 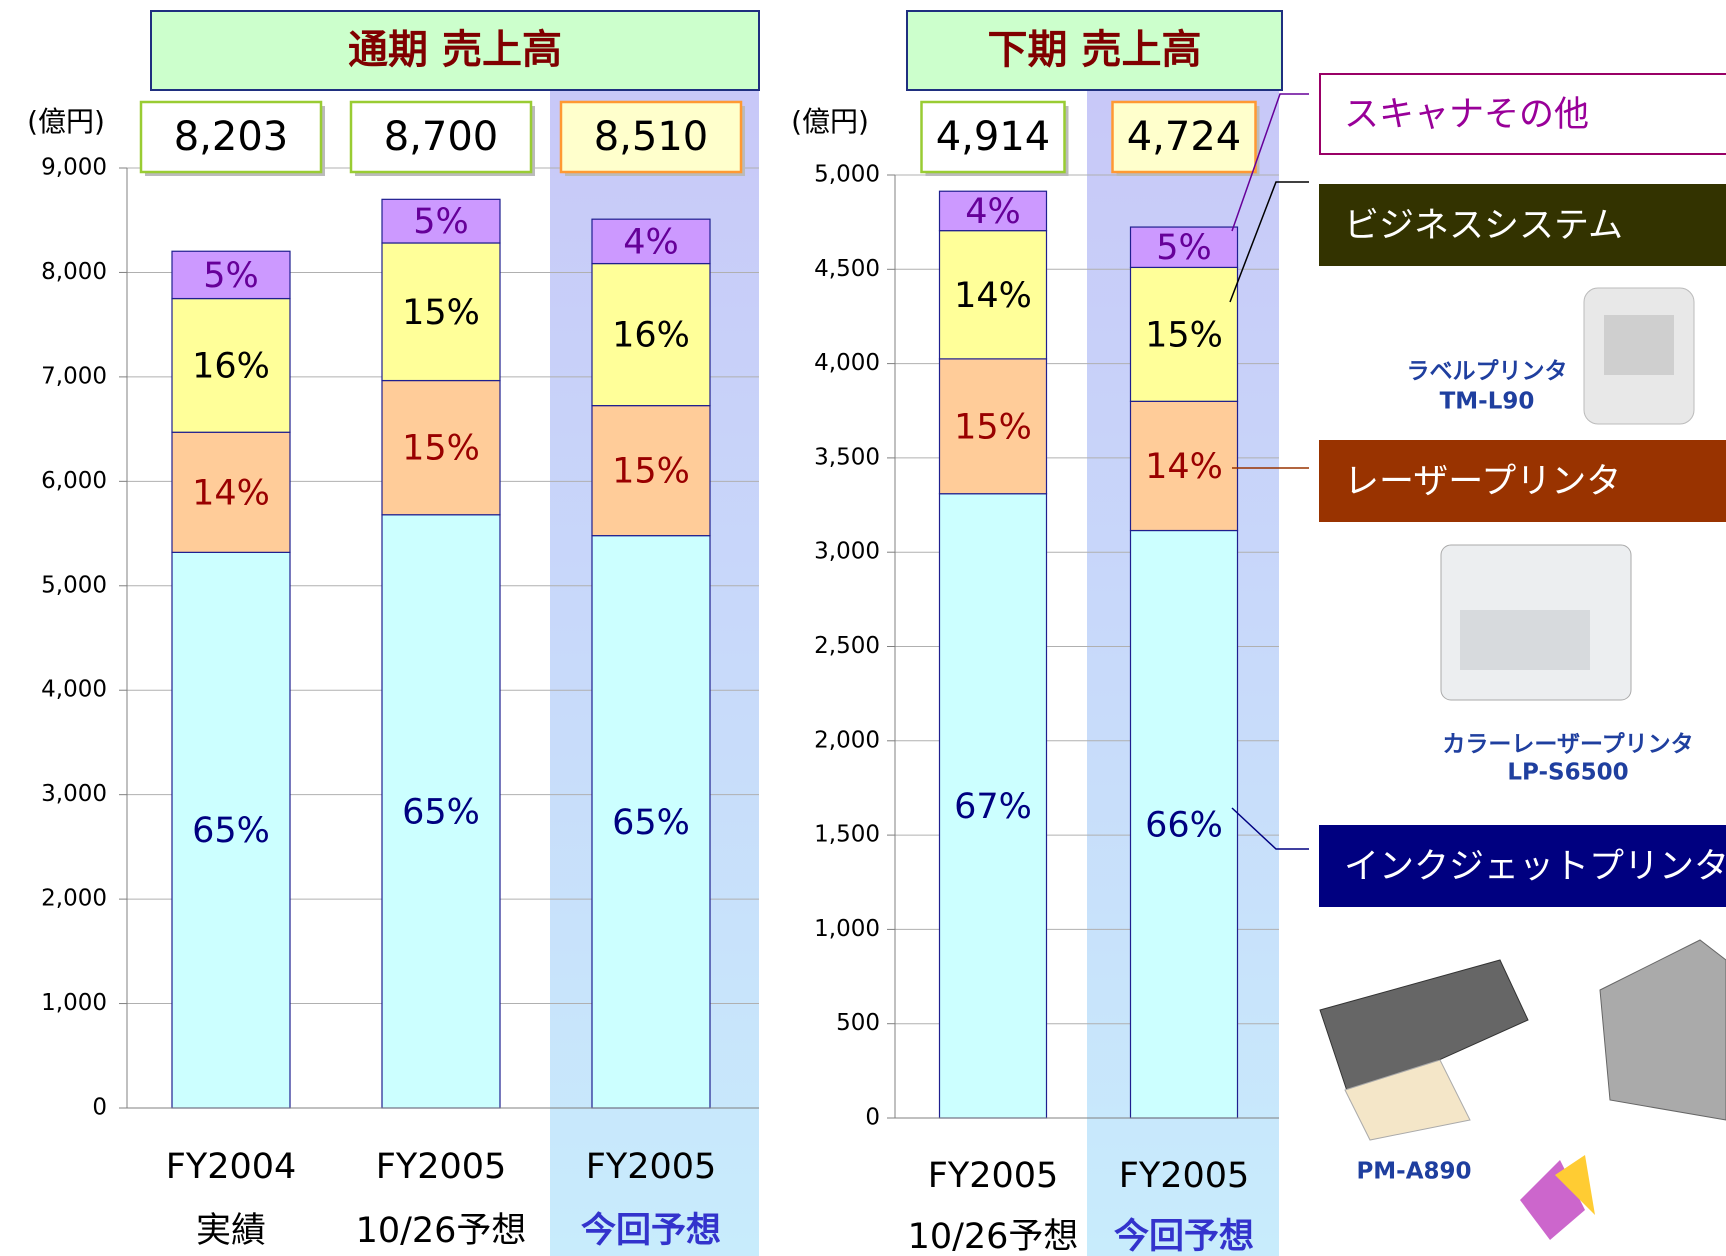 What do you see at coordinates (1525, 640) in the screenshot?
I see `laser-printer-detail` at bounding box center [1525, 640].